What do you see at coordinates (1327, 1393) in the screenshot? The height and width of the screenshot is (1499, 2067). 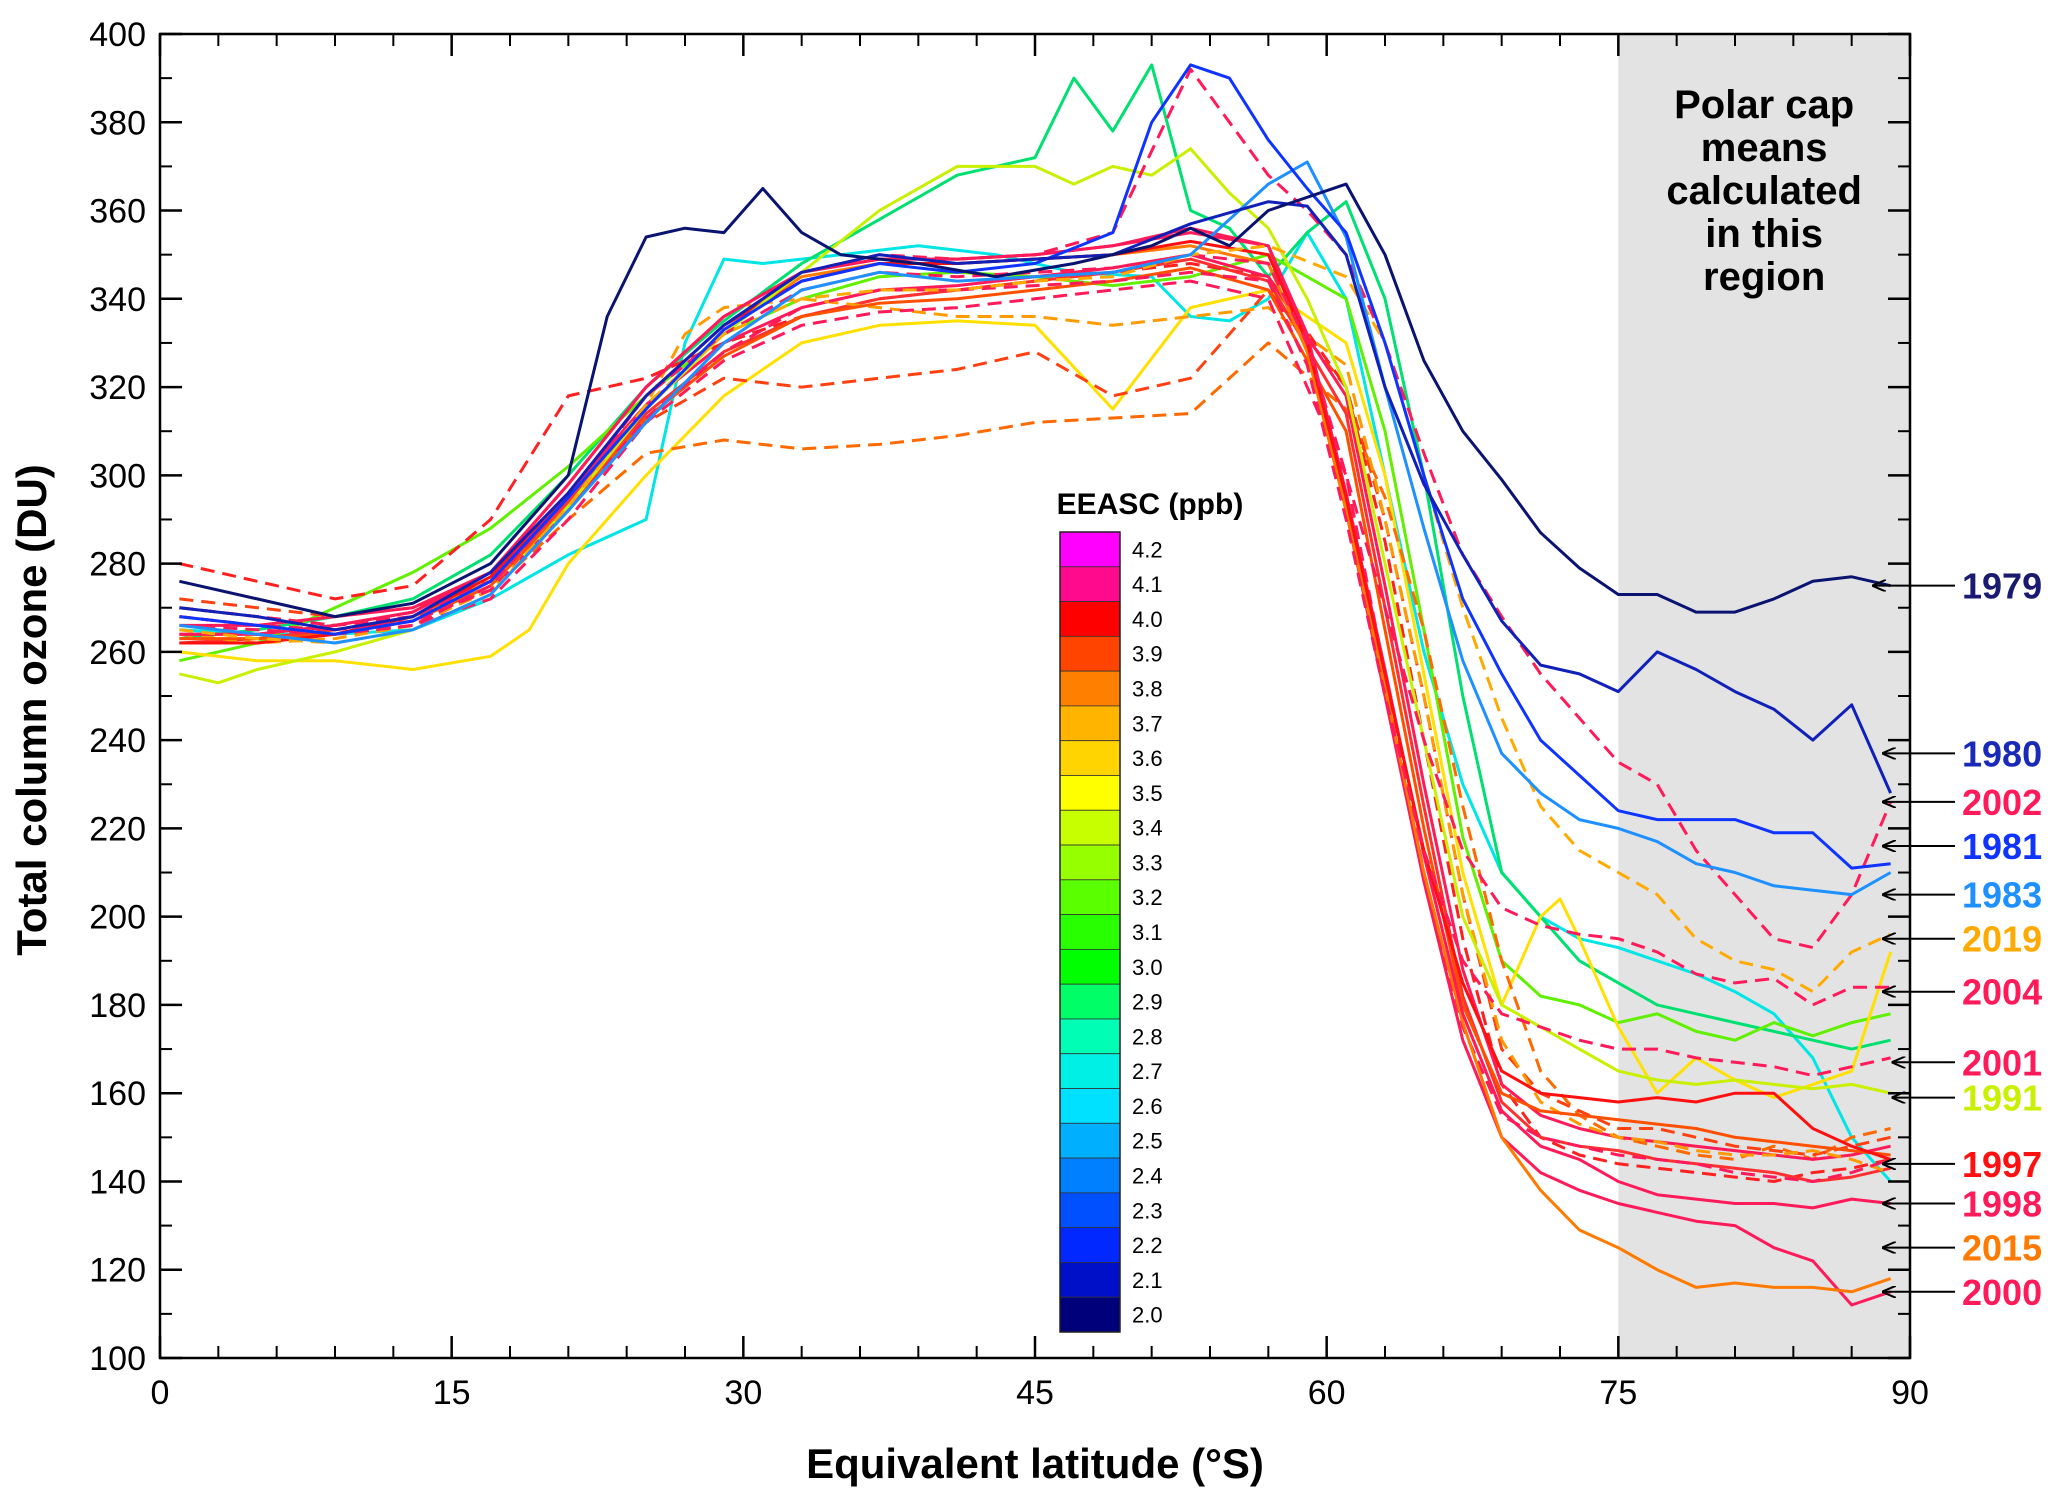 I see `x-tick-label: 60` at bounding box center [1327, 1393].